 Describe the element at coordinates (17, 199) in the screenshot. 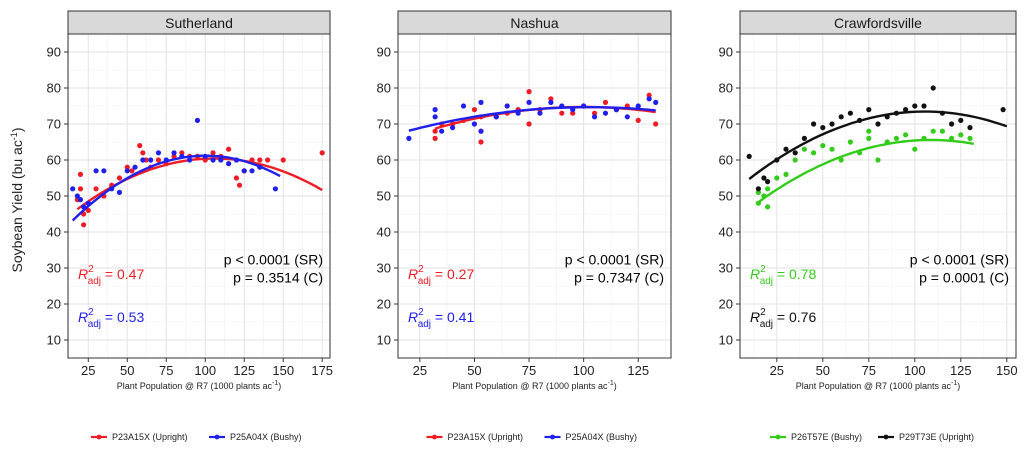

I see `y-axis-label: Soybean Yield (bu ac-1)` at that location.